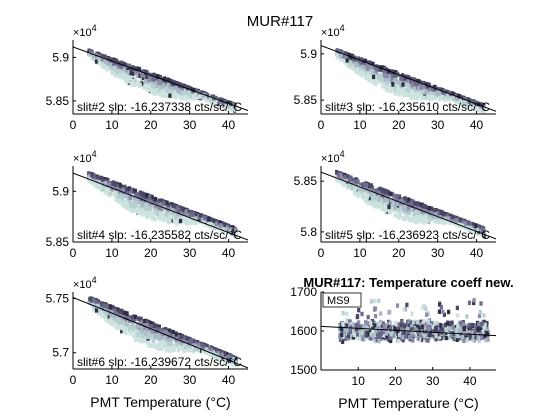 The image size is (560, 420). What do you see at coordinates (73, 125) in the screenshot?
I see `x-tick-label: 0` at bounding box center [73, 125].